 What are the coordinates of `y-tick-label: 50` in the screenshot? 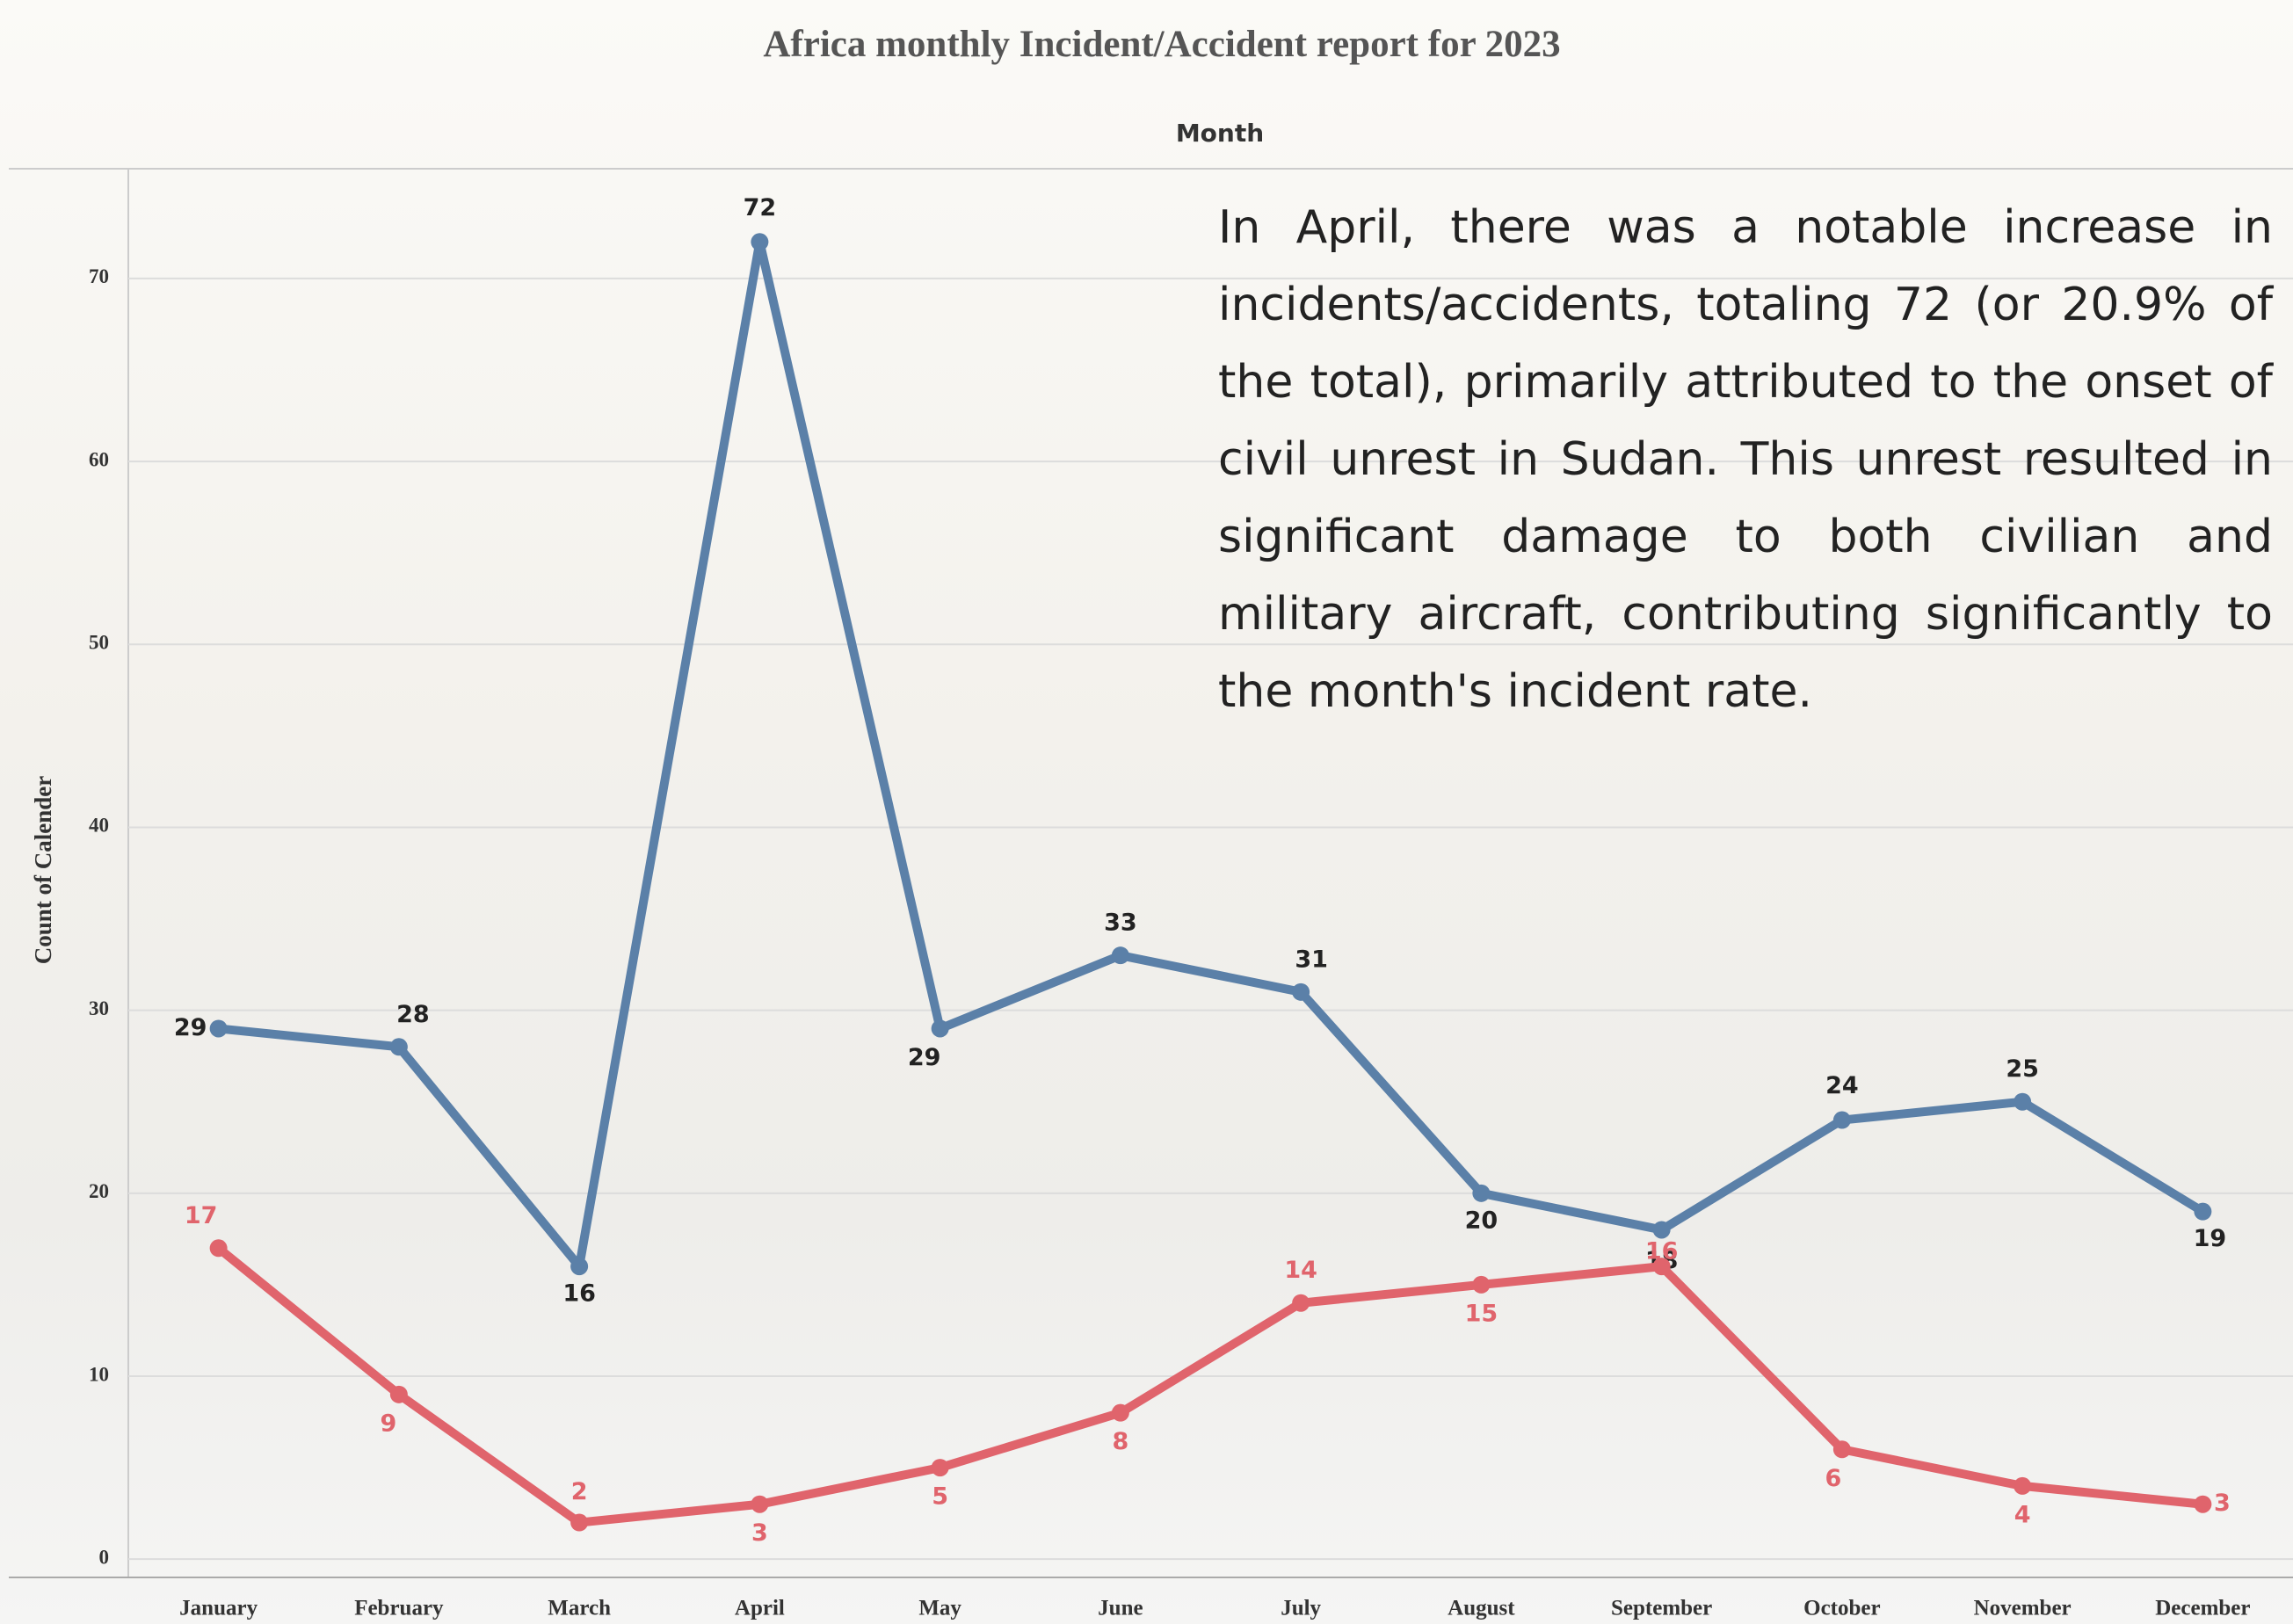 It's located at (99, 643).